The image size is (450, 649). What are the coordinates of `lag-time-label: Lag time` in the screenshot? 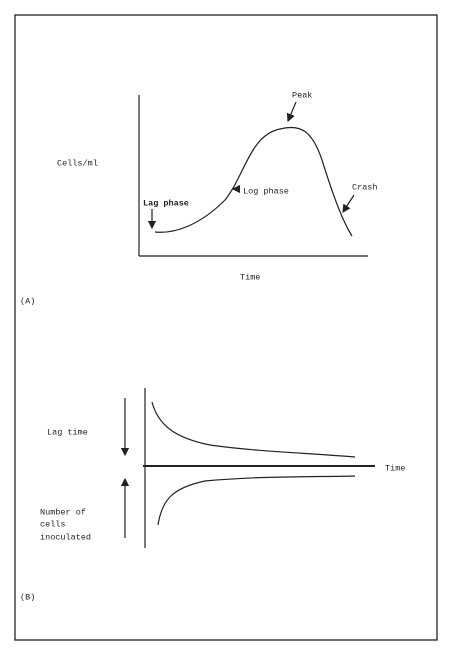 It's located at (67, 432).